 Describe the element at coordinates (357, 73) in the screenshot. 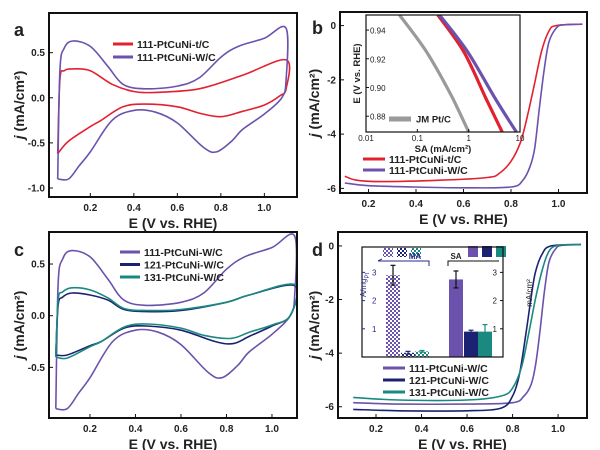

I see `inset-y-axis-label: E (V vs. RHE)` at that location.